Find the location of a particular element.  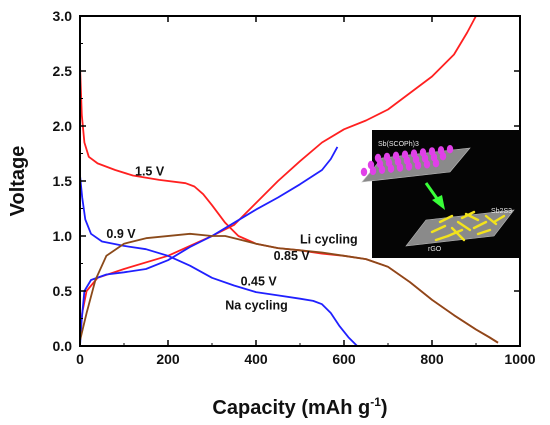

inset-precursor-dots is located at coordinates (407, 161).